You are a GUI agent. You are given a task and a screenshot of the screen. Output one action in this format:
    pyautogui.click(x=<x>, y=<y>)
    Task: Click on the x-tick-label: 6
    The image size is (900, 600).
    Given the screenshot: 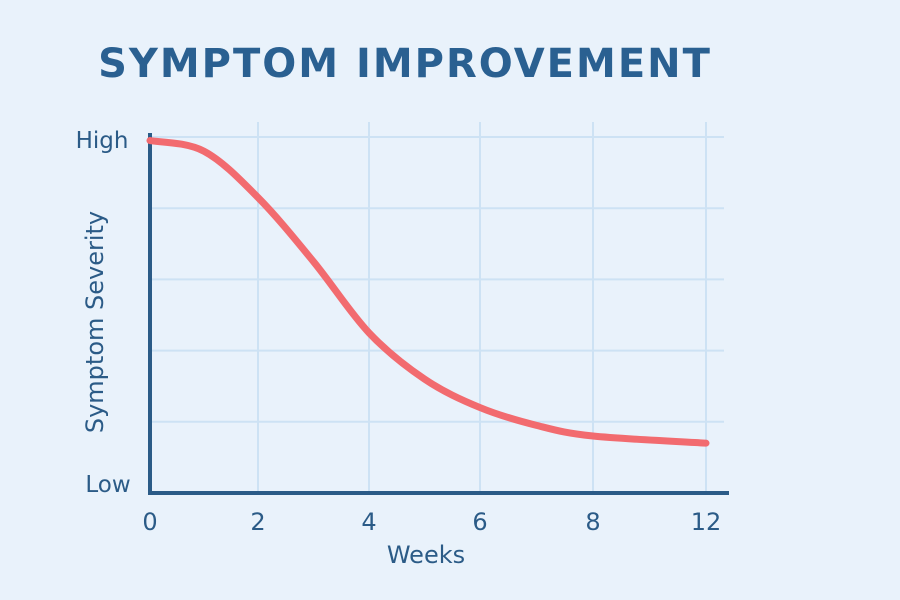 What is the action you would take?
    pyautogui.click(x=479, y=522)
    